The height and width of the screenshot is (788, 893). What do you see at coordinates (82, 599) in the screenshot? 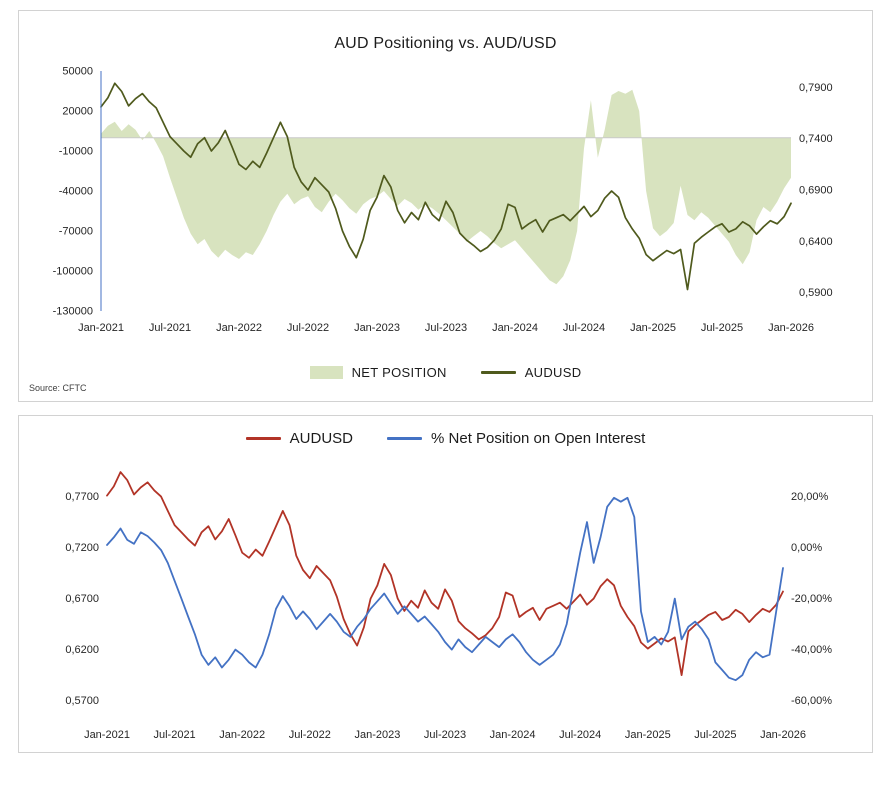
I see `left-axis-tick-label: 0,6700` at bounding box center [82, 599].